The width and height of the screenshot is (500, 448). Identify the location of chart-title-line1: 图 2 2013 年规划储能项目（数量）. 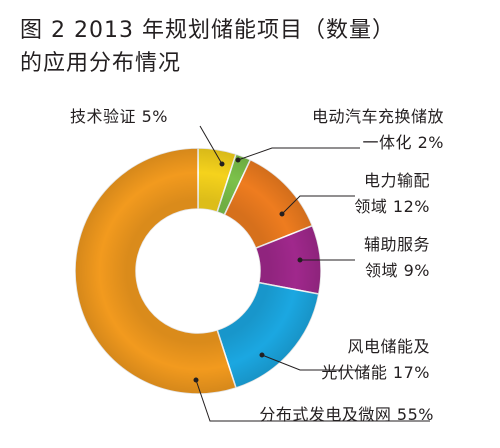
(207, 30).